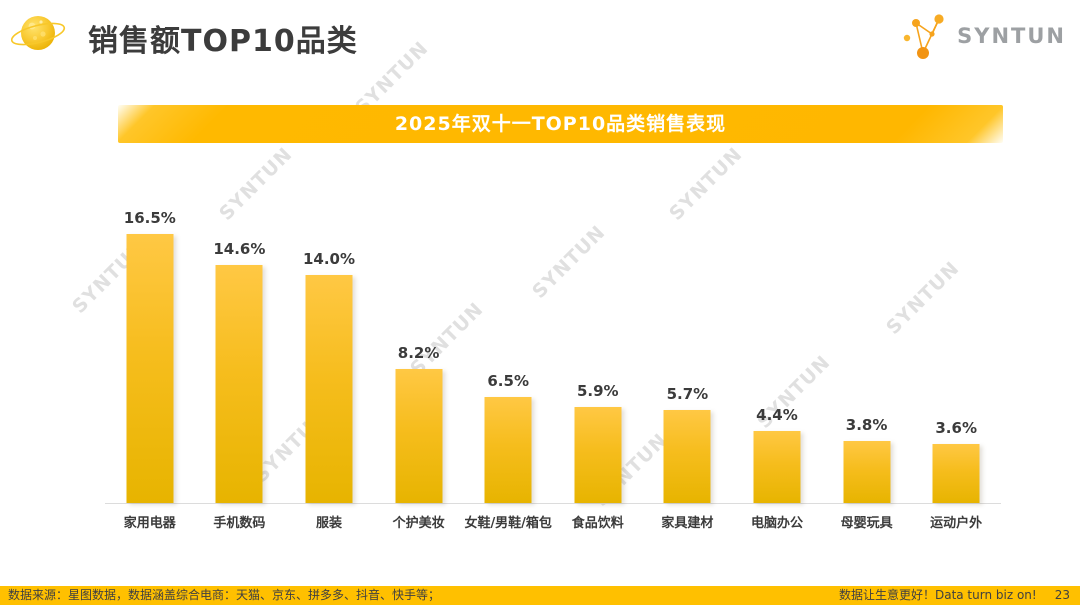 The width and height of the screenshot is (1080, 608). I want to click on chart-slot: 16.5% 家用电器, so click(150, 365).